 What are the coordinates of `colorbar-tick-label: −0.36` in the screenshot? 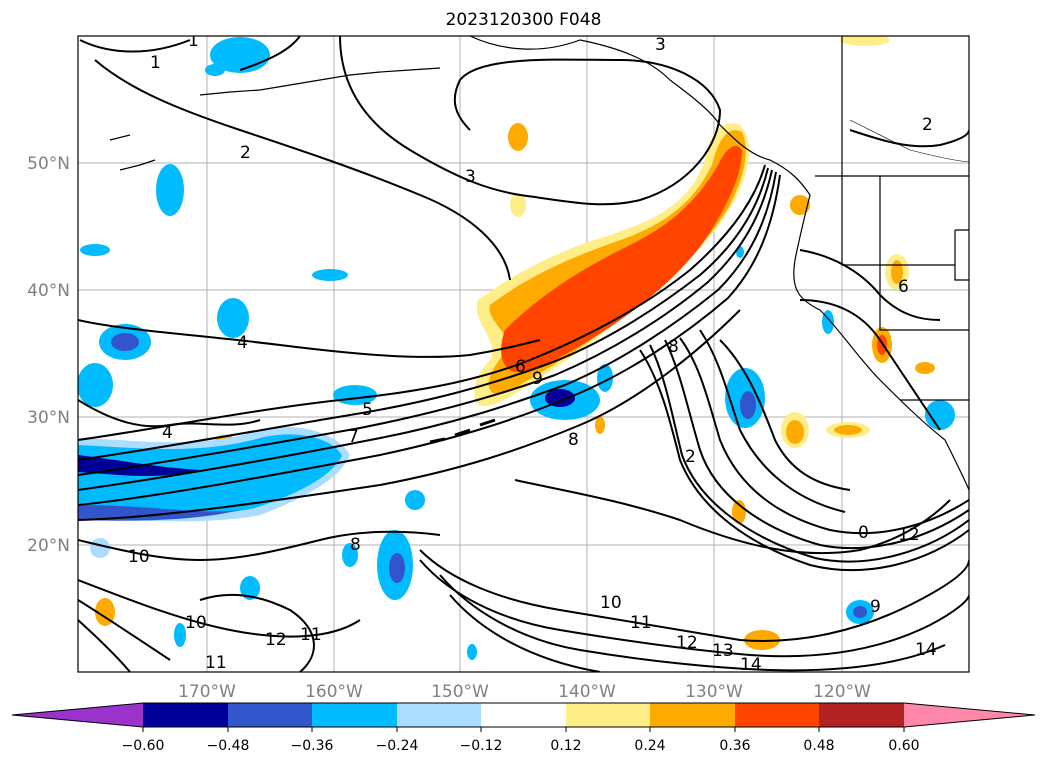 It's located at (312, 746).